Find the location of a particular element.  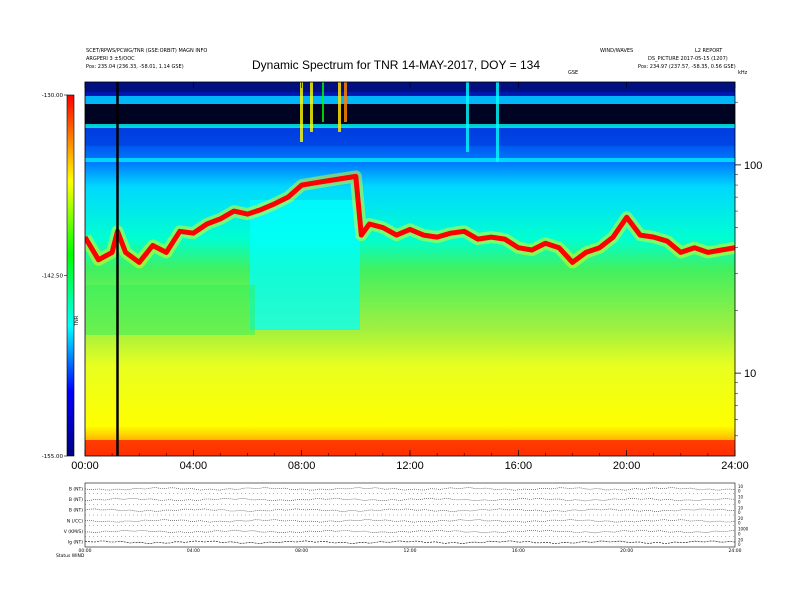

panel-label: V (KM/S) is located at coordinates (73, 532).